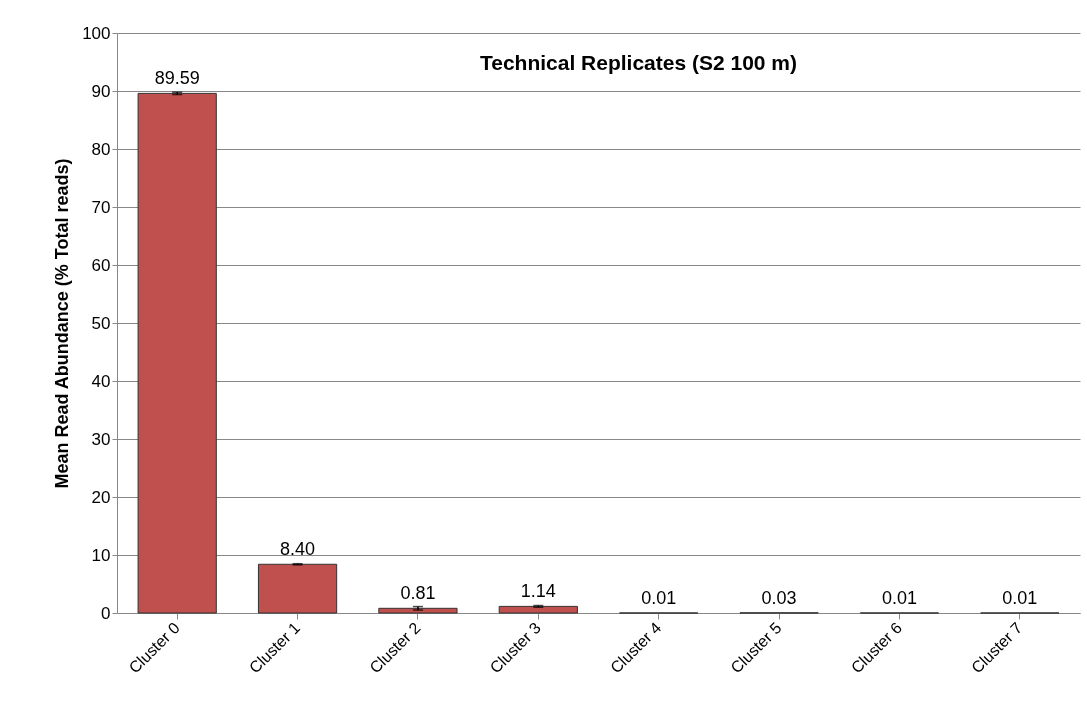 The height and width of the screenshot is (715, 1087). Describe the element at coordinates (62, 323) in the screenshot. I see `y-axis-title: Mean Read Abundance (% Total reads)` at that location.